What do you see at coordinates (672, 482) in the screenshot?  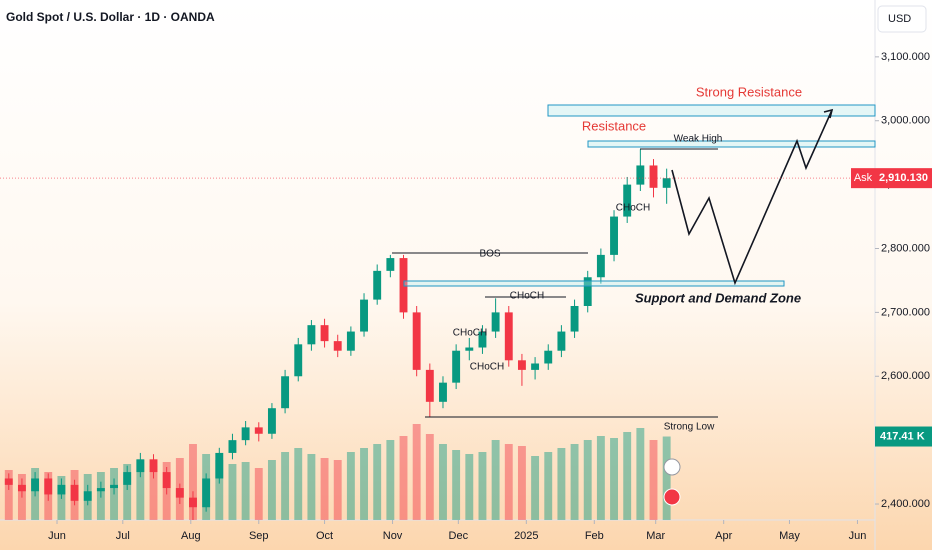 I see `event-icons` at bounding box center [672, 482].